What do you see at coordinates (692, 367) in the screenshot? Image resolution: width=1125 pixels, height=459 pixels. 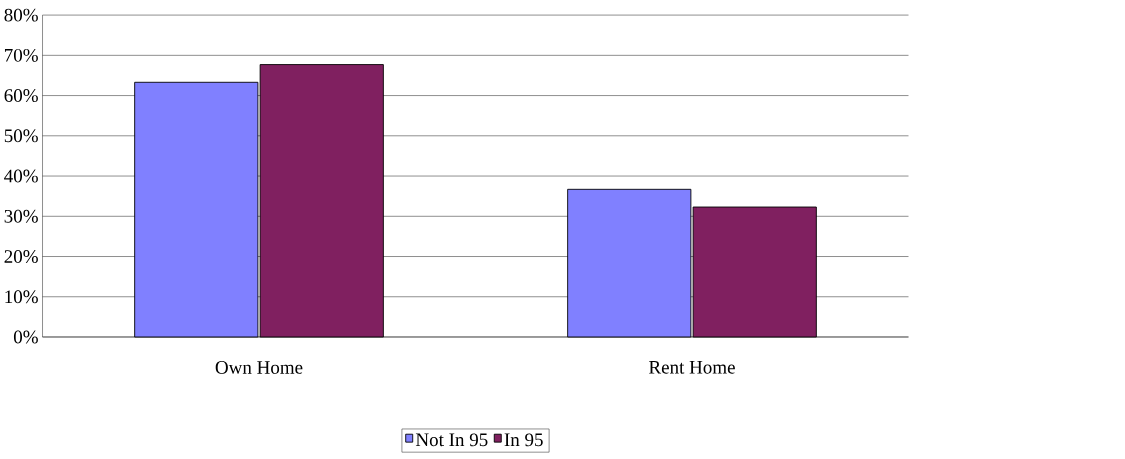 I see `x-tick-label: Rent Home` at bounding box center [692, 367].